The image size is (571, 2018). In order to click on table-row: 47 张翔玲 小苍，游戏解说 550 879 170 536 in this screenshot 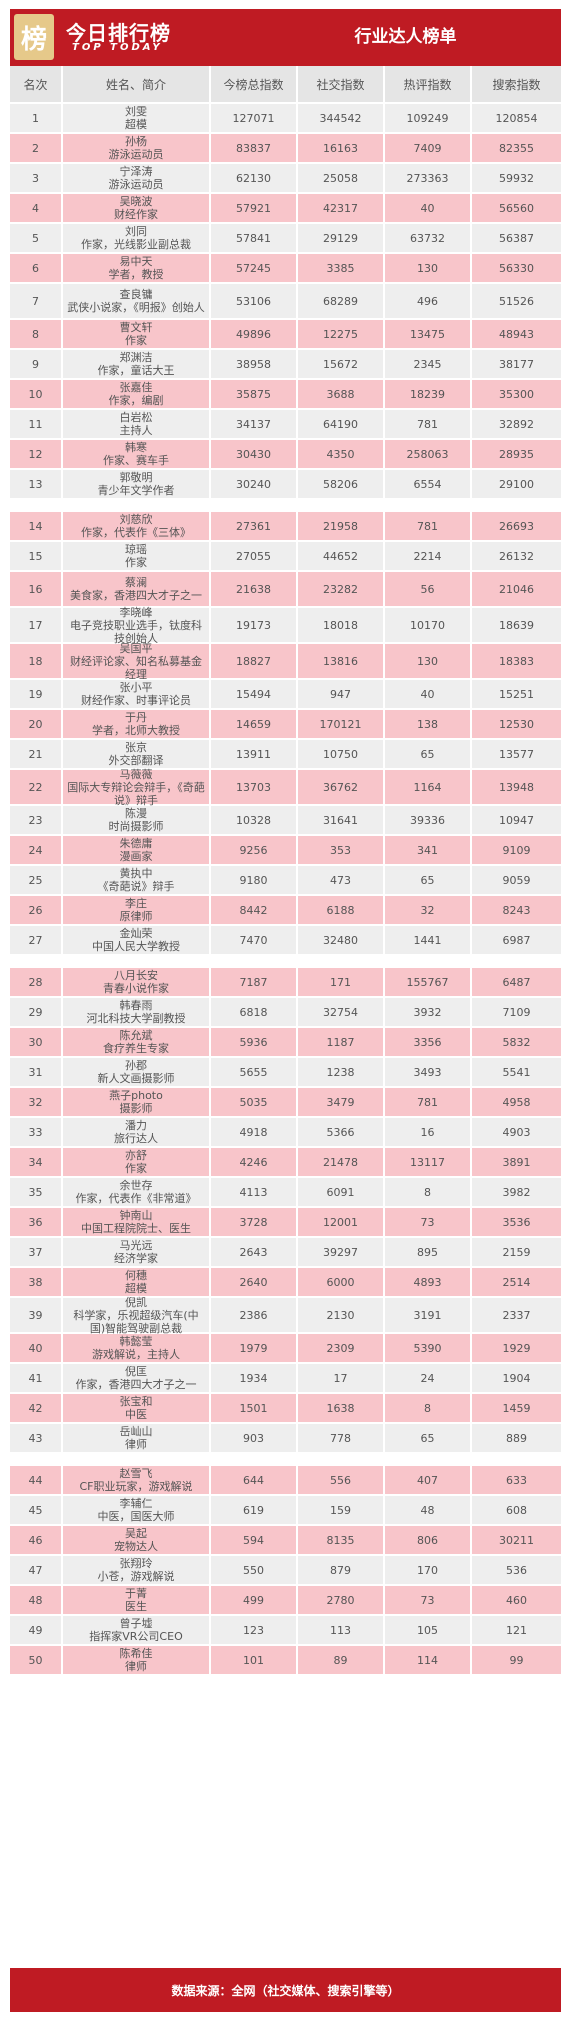, I will do `click(285, 1569)`.